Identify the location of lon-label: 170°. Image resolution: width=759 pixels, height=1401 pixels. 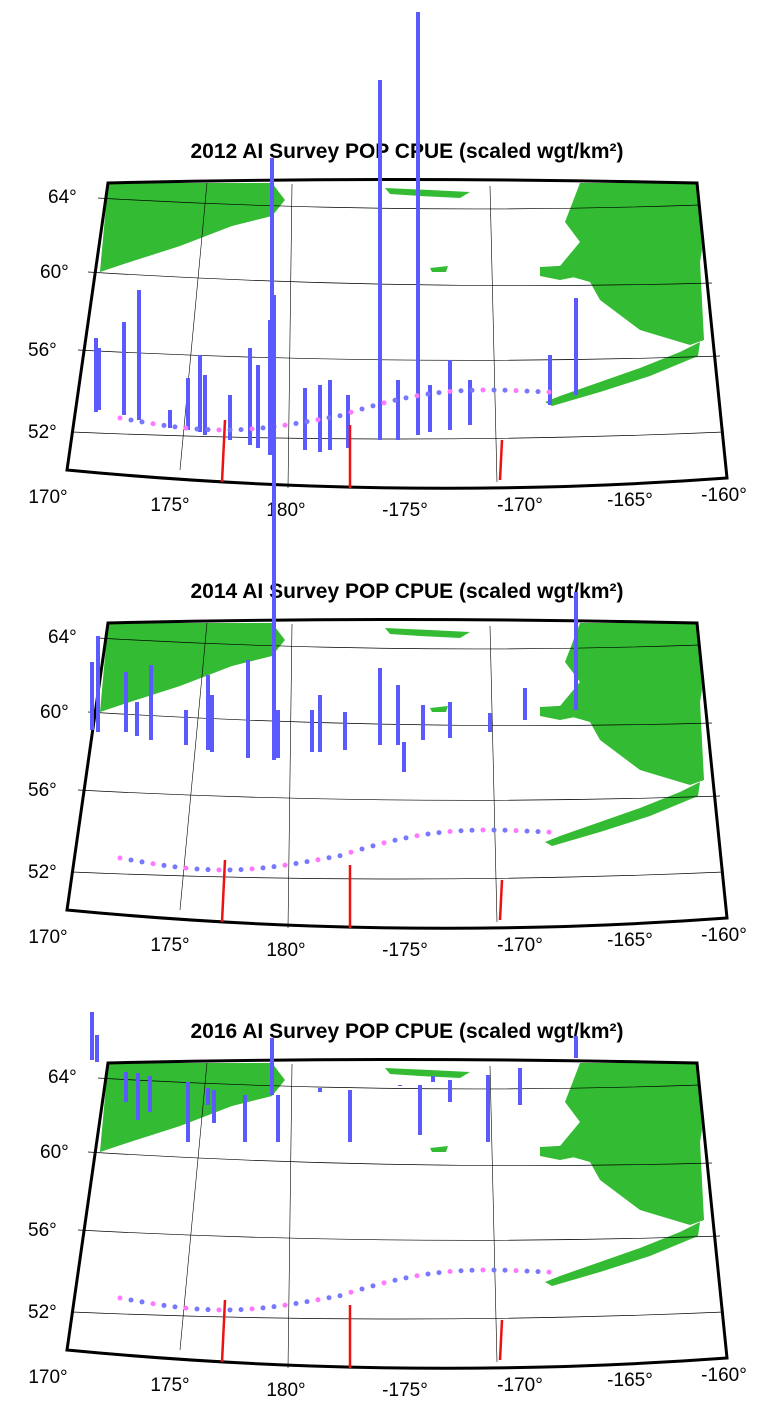
(47, 1377).